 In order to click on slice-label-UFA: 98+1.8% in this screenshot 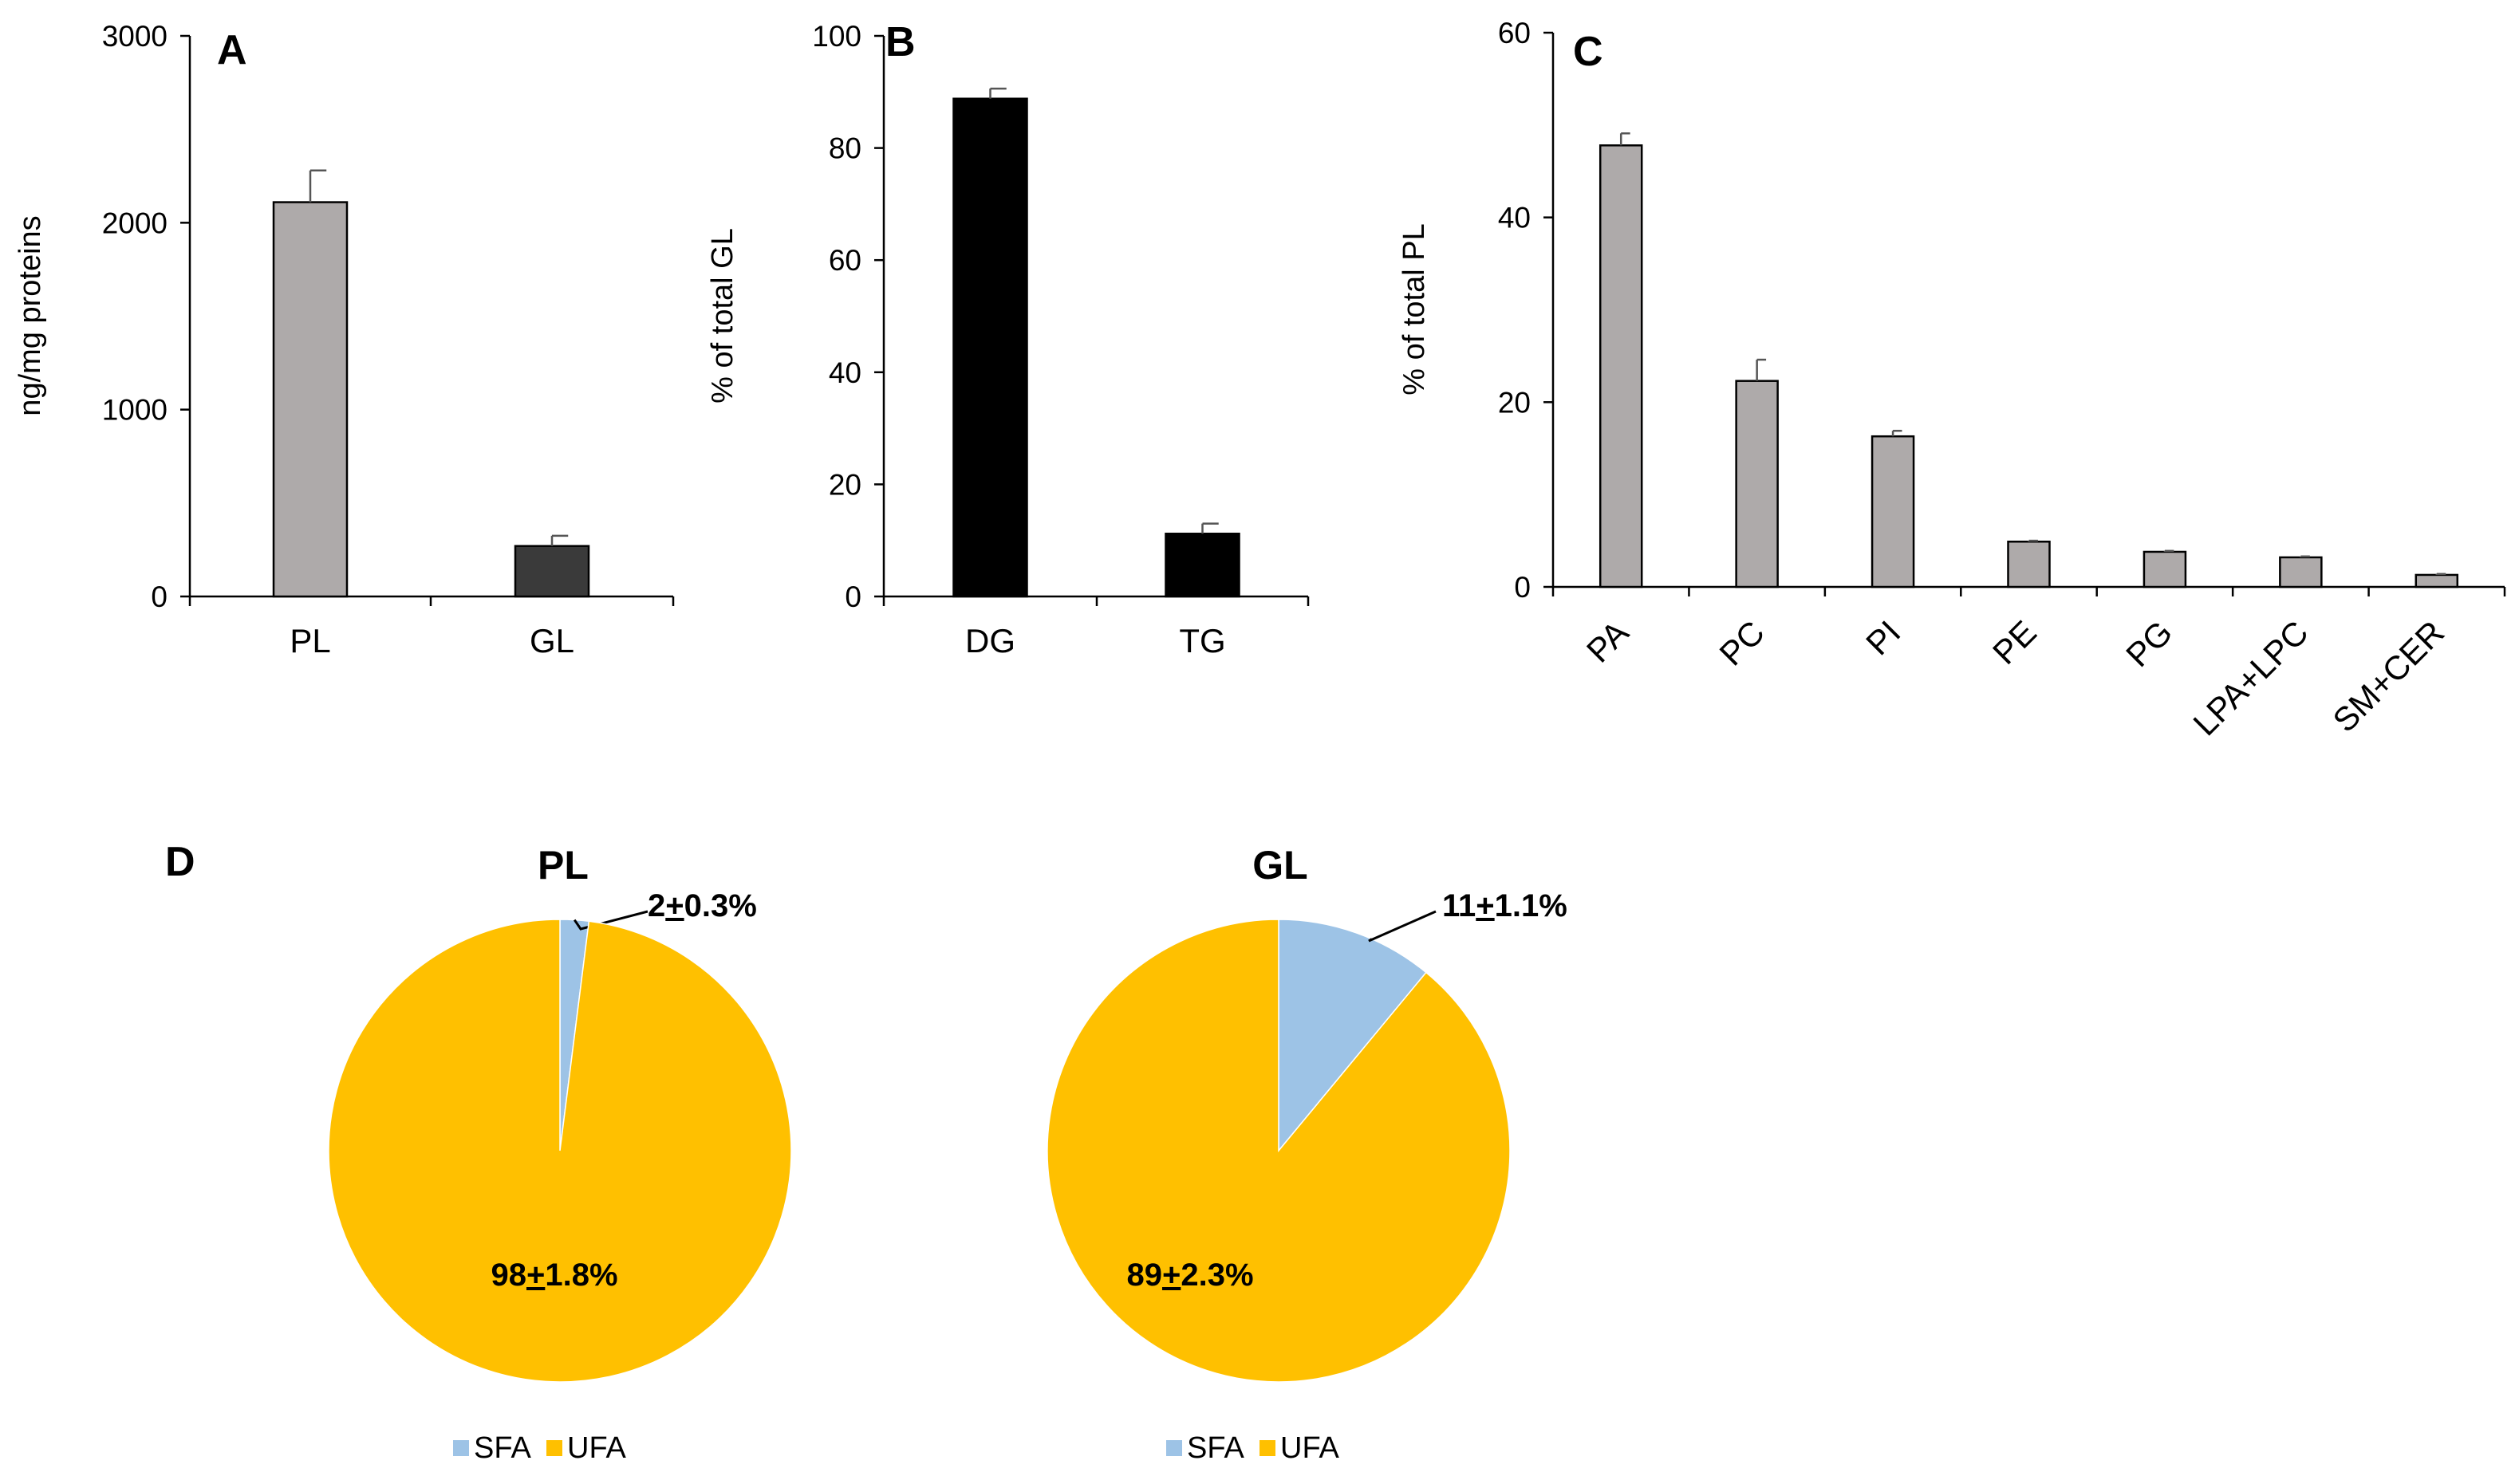, I will do `click(554, 1275)`.